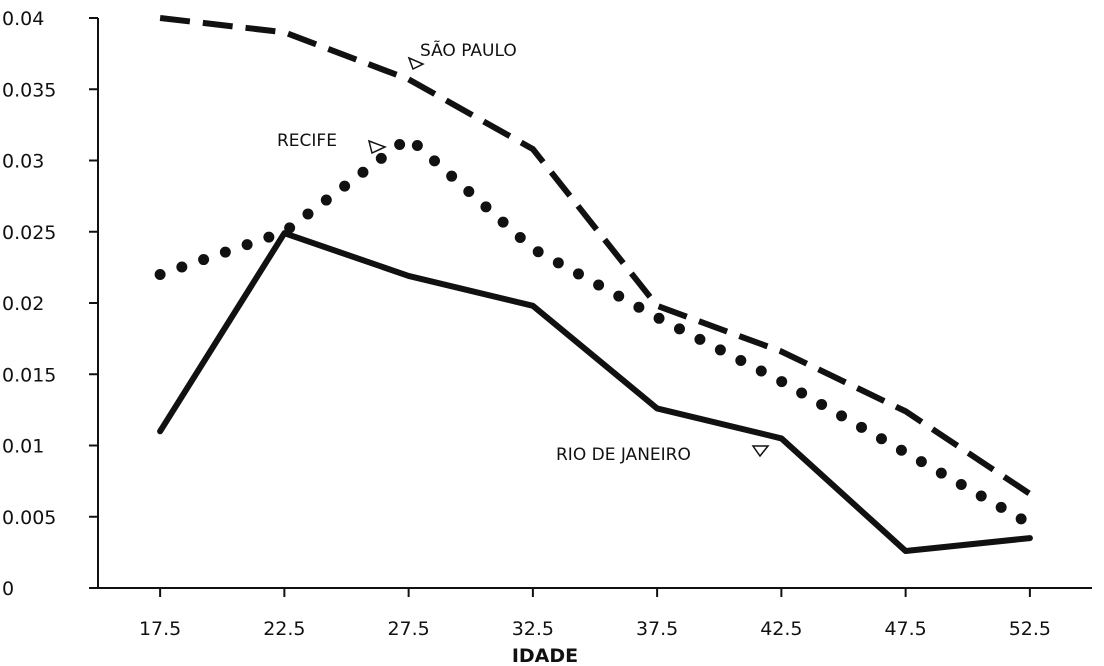 The width and height of the screenshot is (1104, 666). I want to click on y-tick-label: 0.025, so click(29, 233).